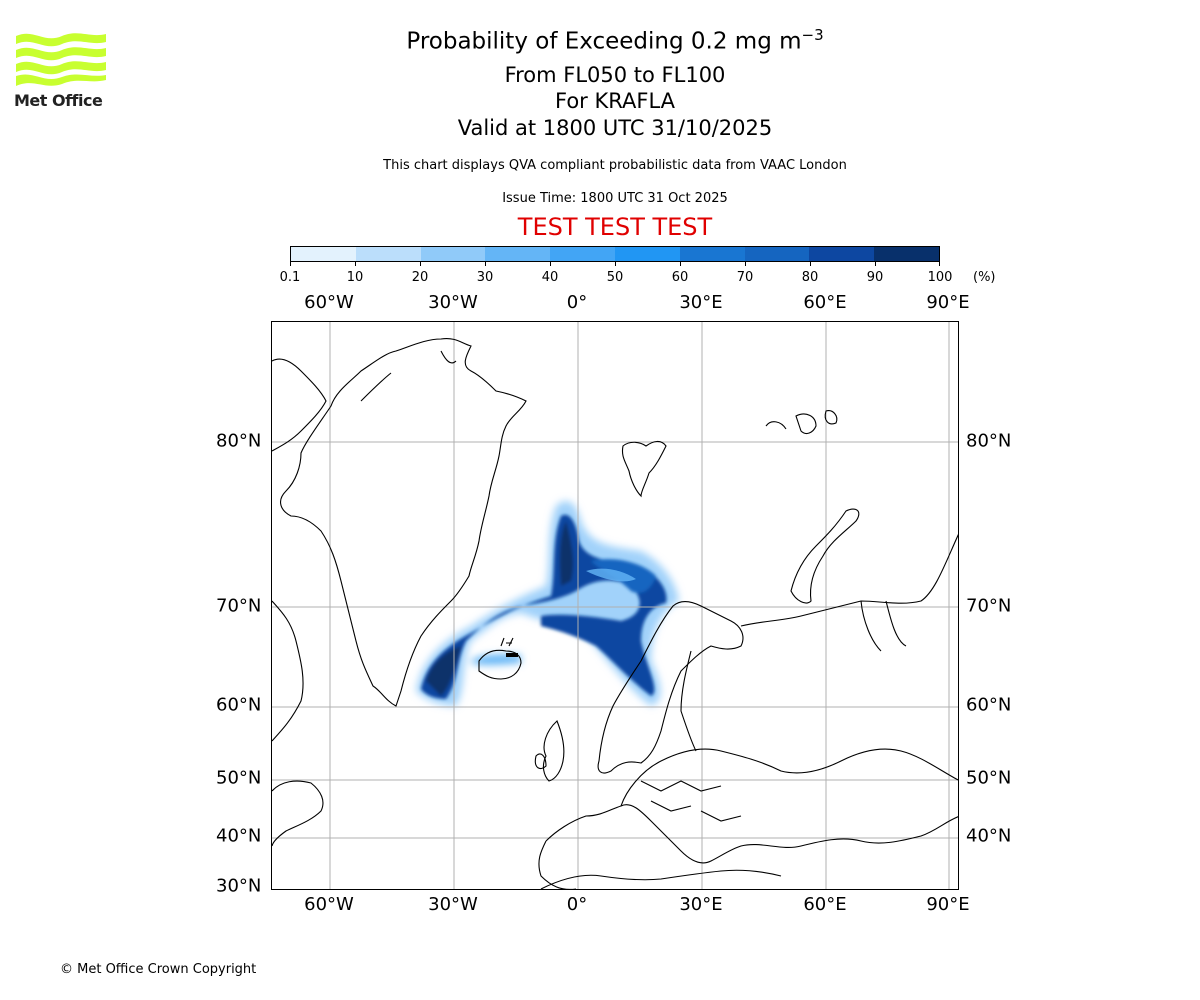  Describe the element at coordinates (355, 277) in the screenshot. I see `colorbar-label: 10` at that location.